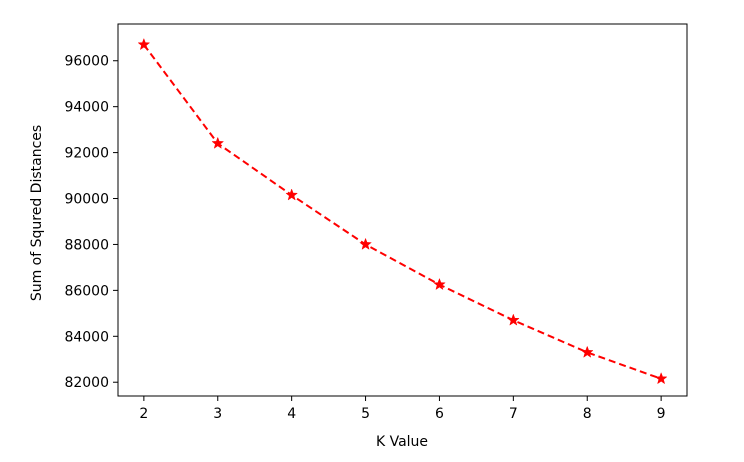 The image size is (744, 462). Describe the element at coordinates (86, 383) in the screenshot. I see `y-tick-label: 82000` at that location.